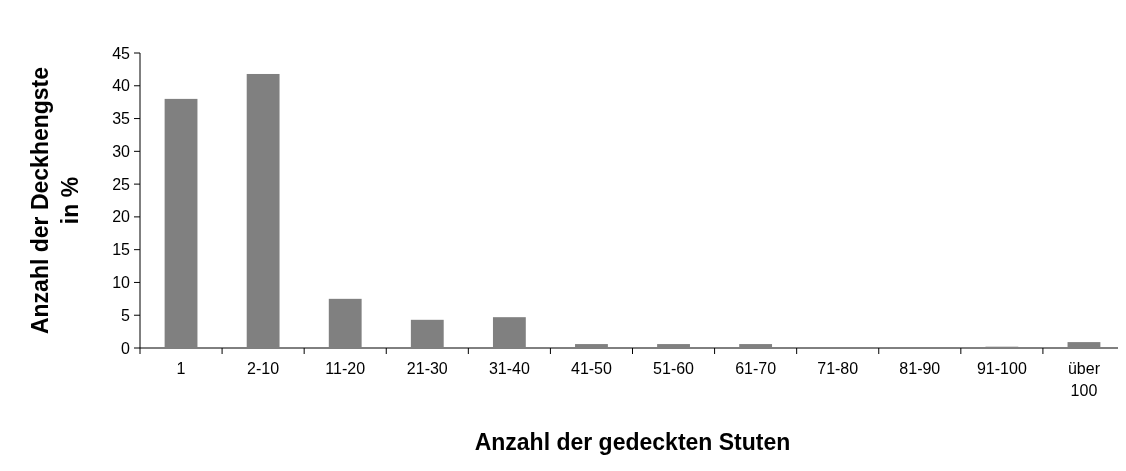 This screenshot has height=471, width=1126. I want to click on y-tick-label: 35, so click(121, 119).